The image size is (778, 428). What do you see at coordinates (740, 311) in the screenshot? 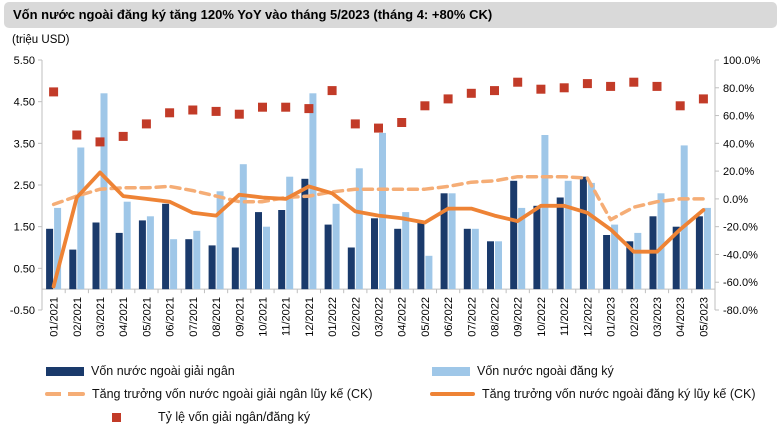
I see `right-axis-tick-label: -80.0%` at bounding box center [740, 311].